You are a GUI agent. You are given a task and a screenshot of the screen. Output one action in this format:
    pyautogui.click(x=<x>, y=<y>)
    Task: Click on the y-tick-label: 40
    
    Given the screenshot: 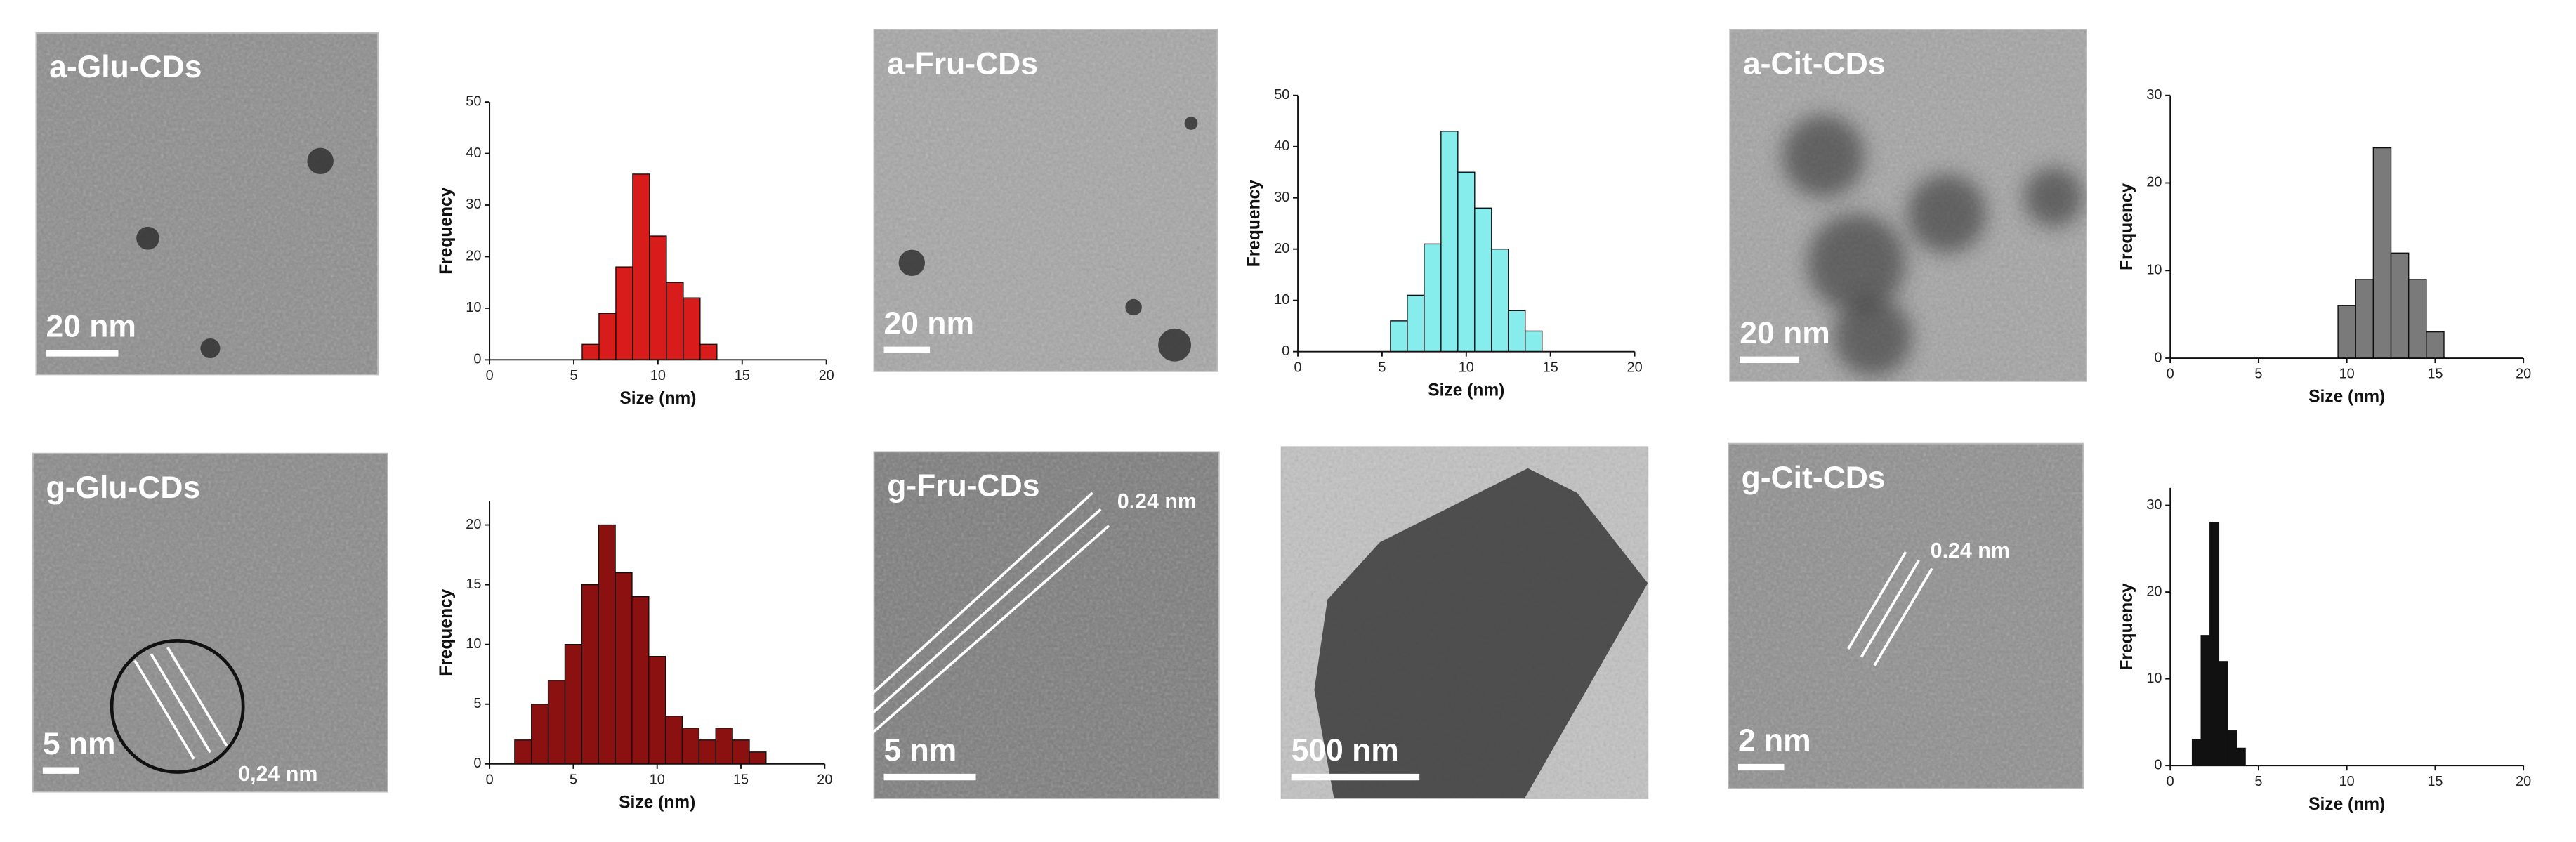 What is the action you would take?
    pyautogui.click(x=1281, y=146)
    